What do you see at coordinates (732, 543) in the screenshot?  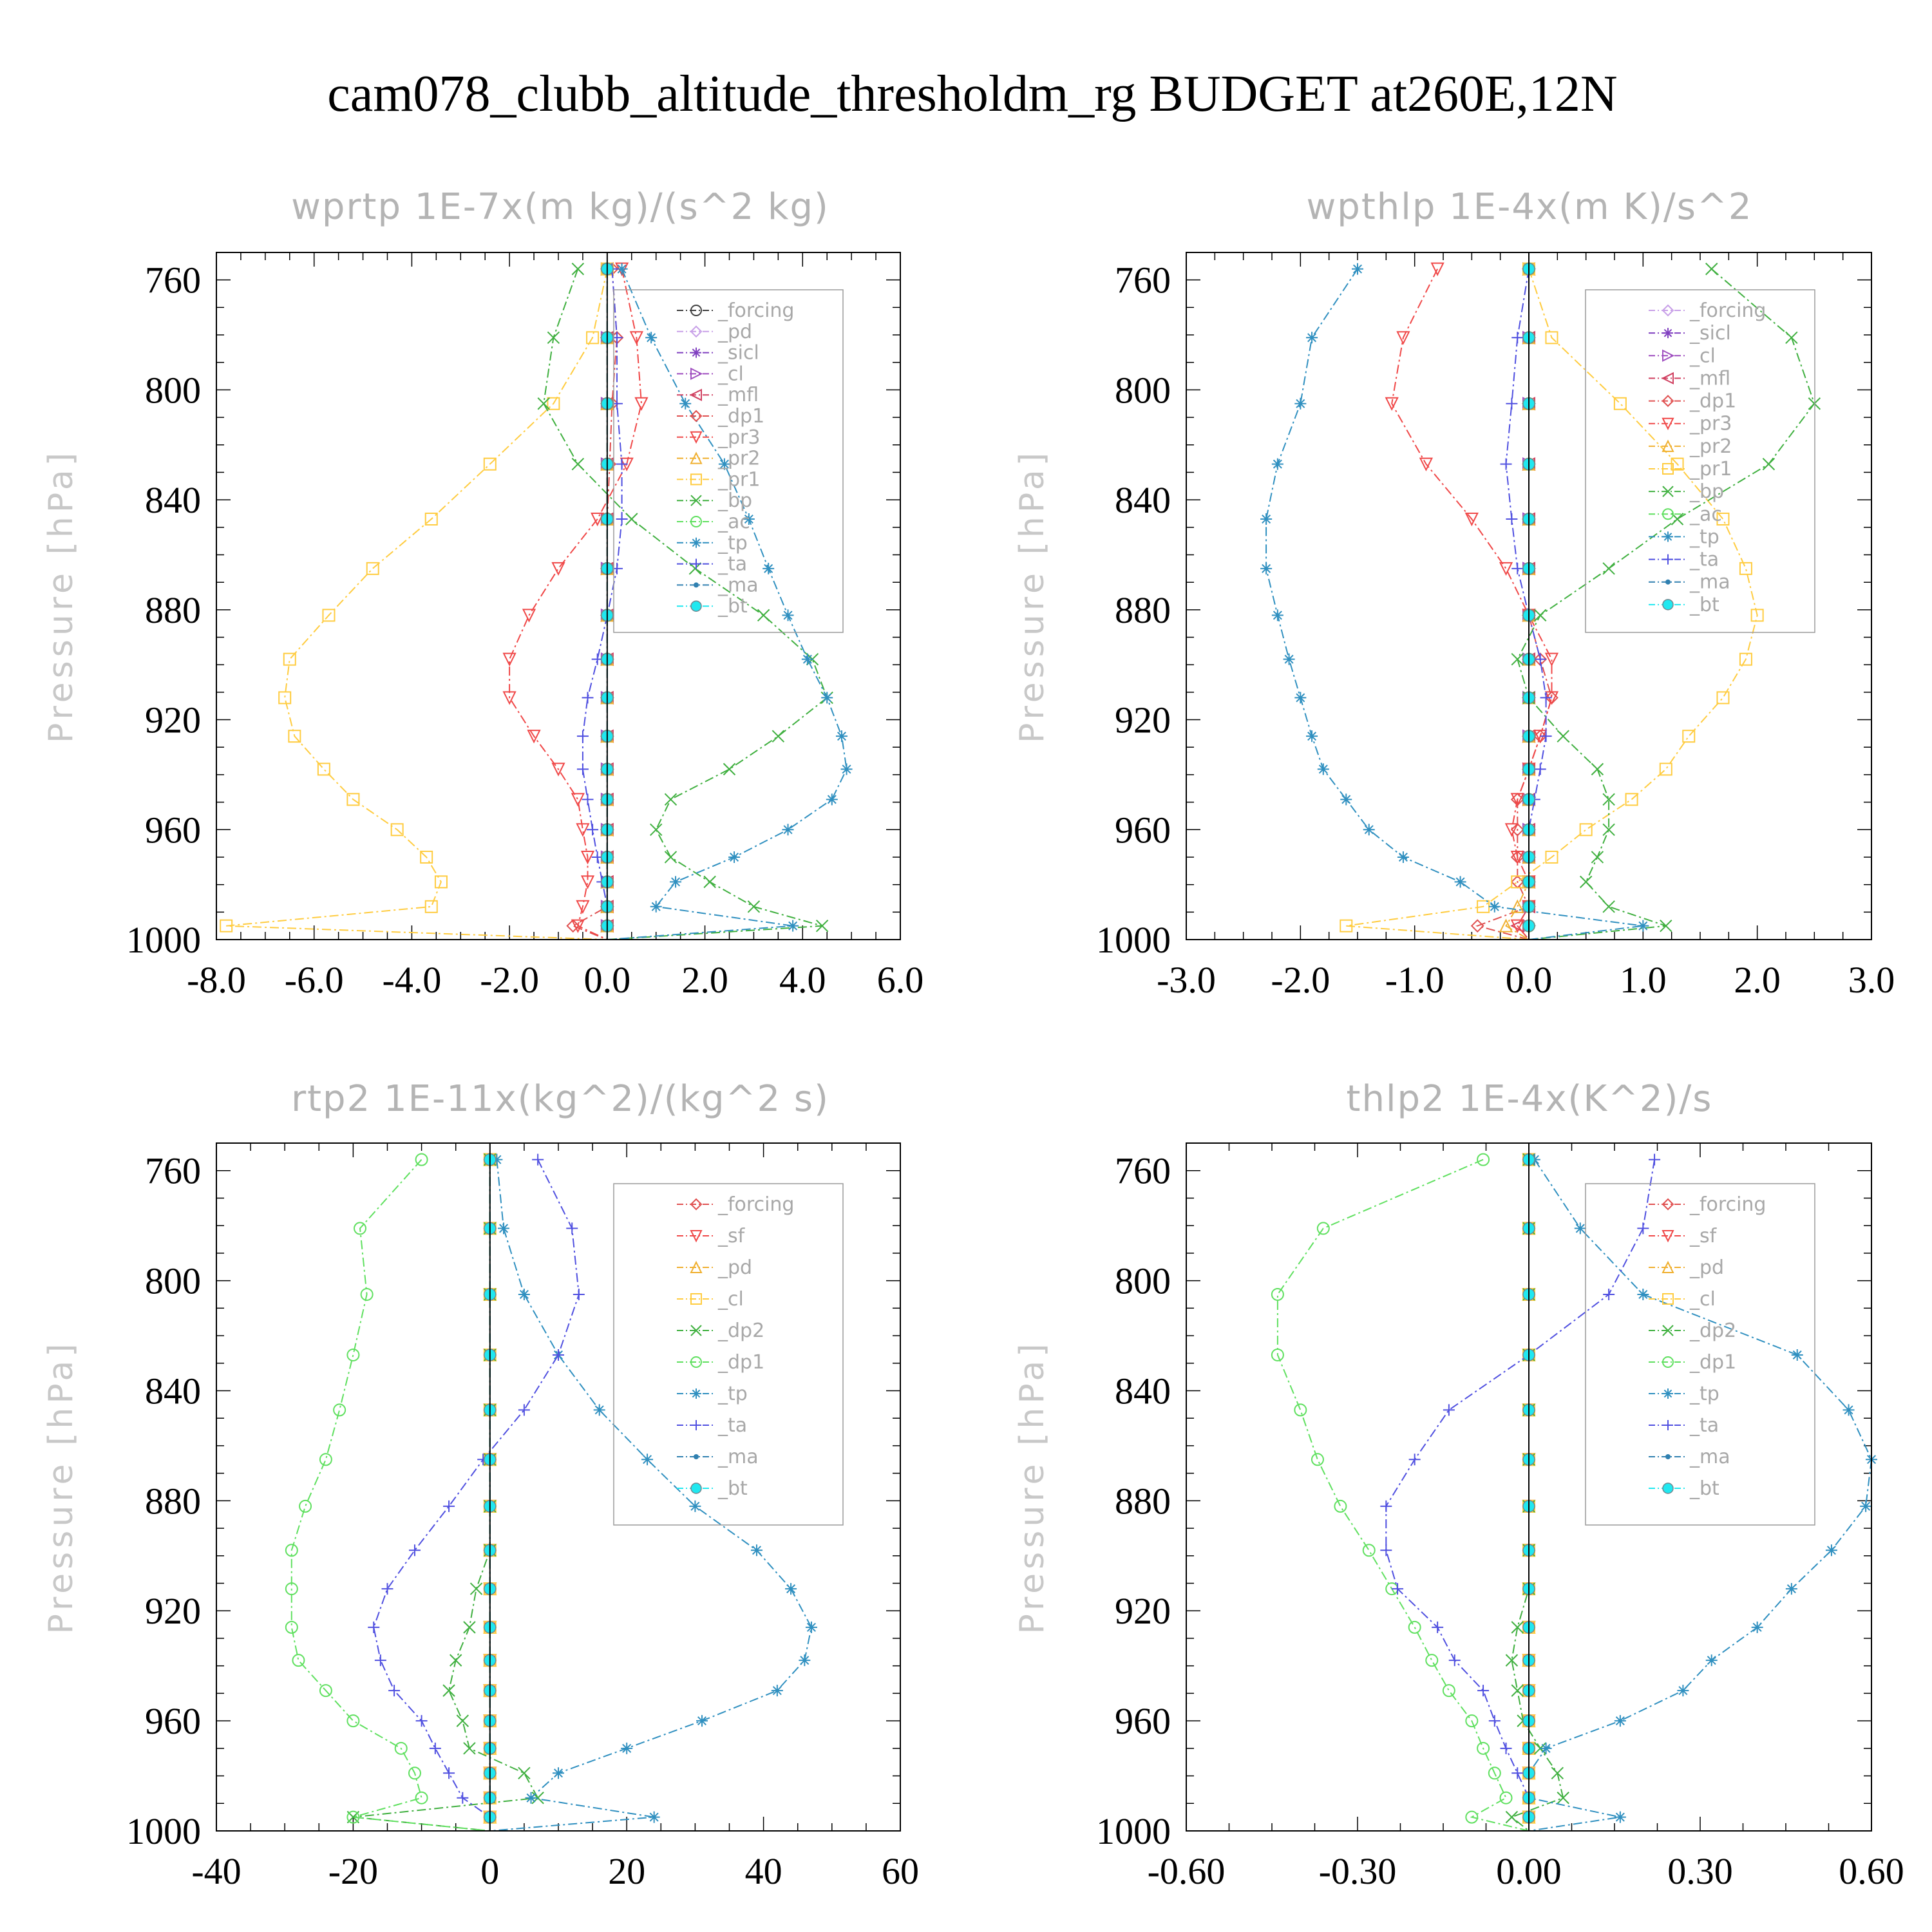 I see `legend-label: _tp` at bounding box center [732, 543].